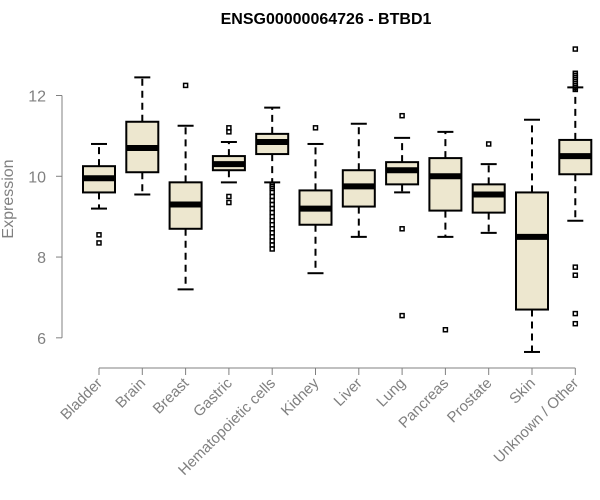  I want to click on box-gastric, so click(228, 165).